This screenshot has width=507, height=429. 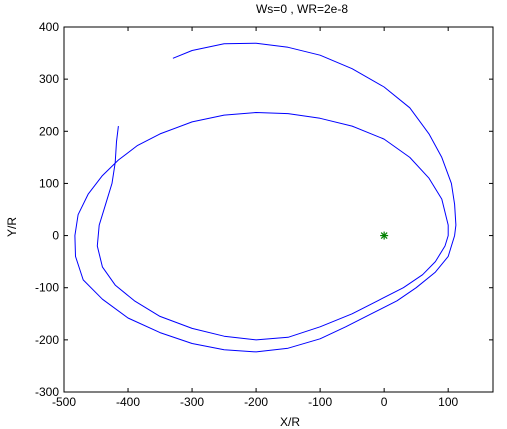 What do you see at coordinates (49, 79) in the screenshot?
I see `y-tick-label: 300` at bounding box center [49, 79].